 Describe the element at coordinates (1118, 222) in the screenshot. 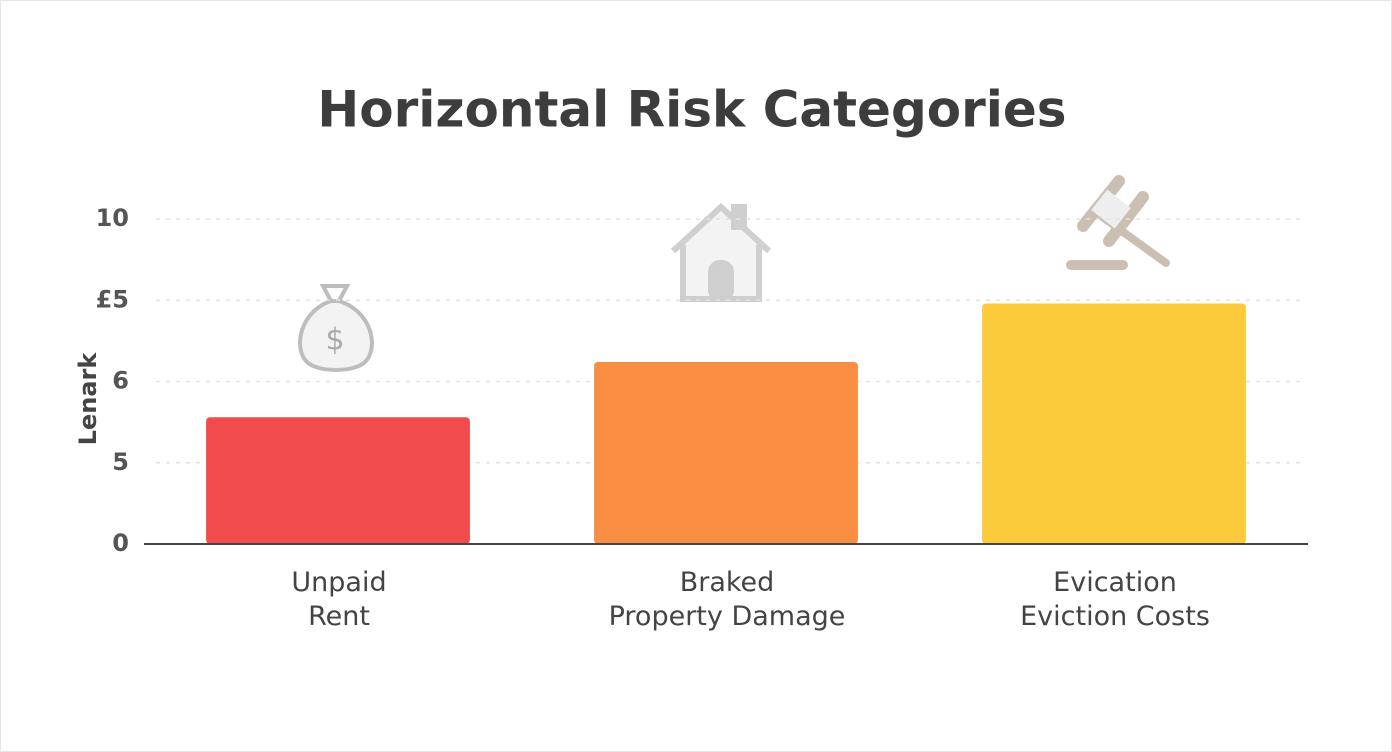

I see `gavel-icon` at that location.